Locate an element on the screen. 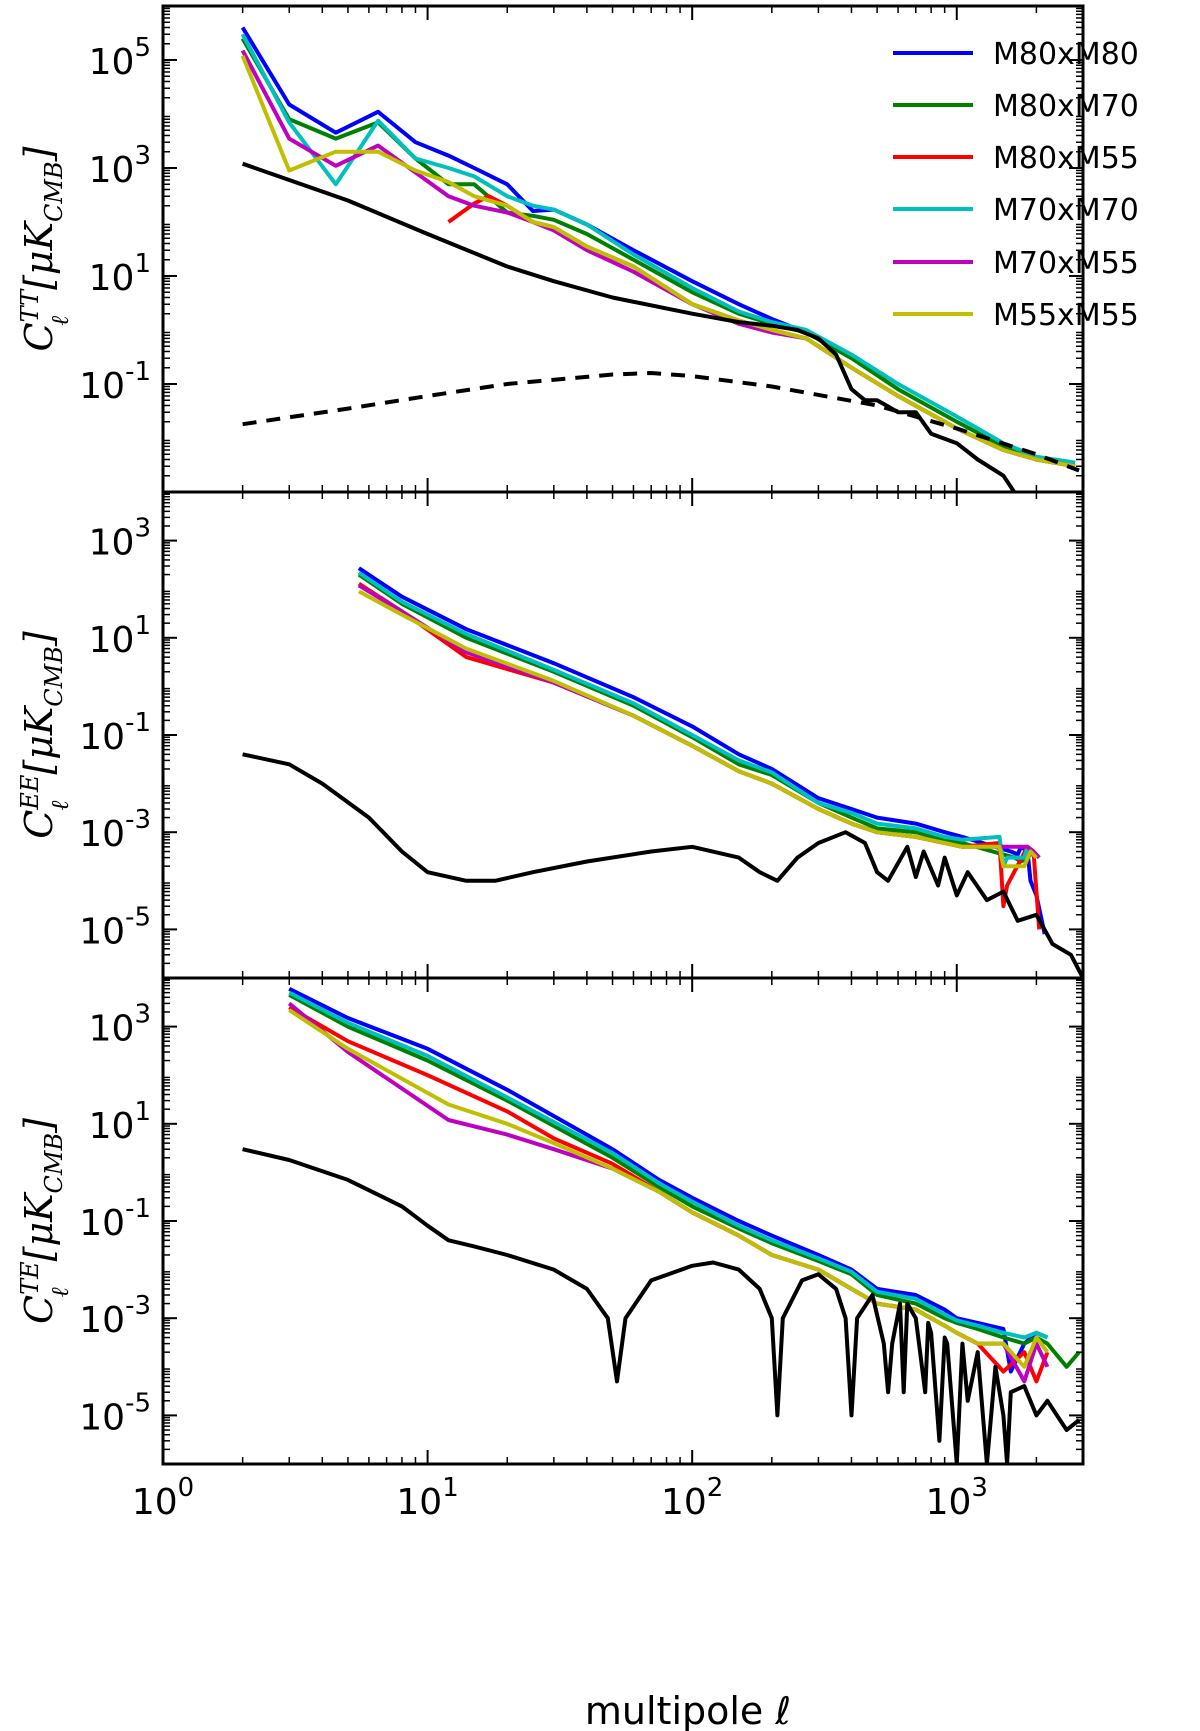 This screenshot has height=1731, width=1200. legend-entry-m80xm80: M80xM80 is located at coordinates (1016, 54).